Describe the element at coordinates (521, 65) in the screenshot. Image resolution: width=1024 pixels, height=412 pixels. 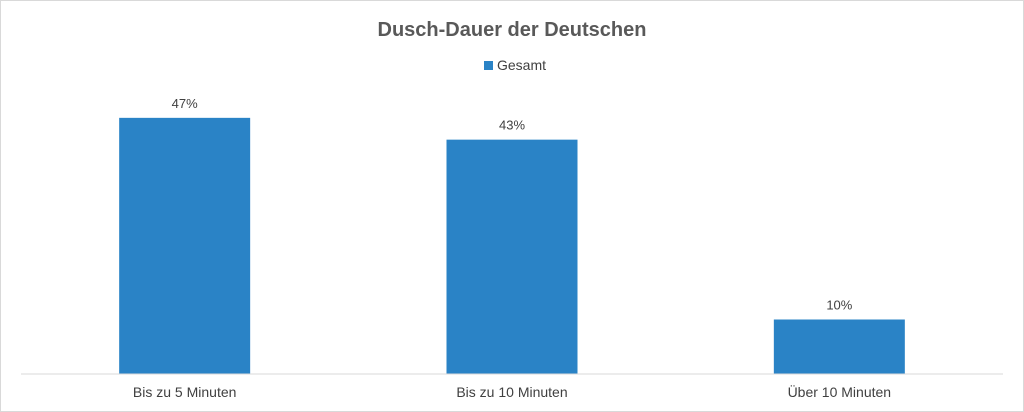
I see `legend-label-gesamt: Gesamt` at that location.